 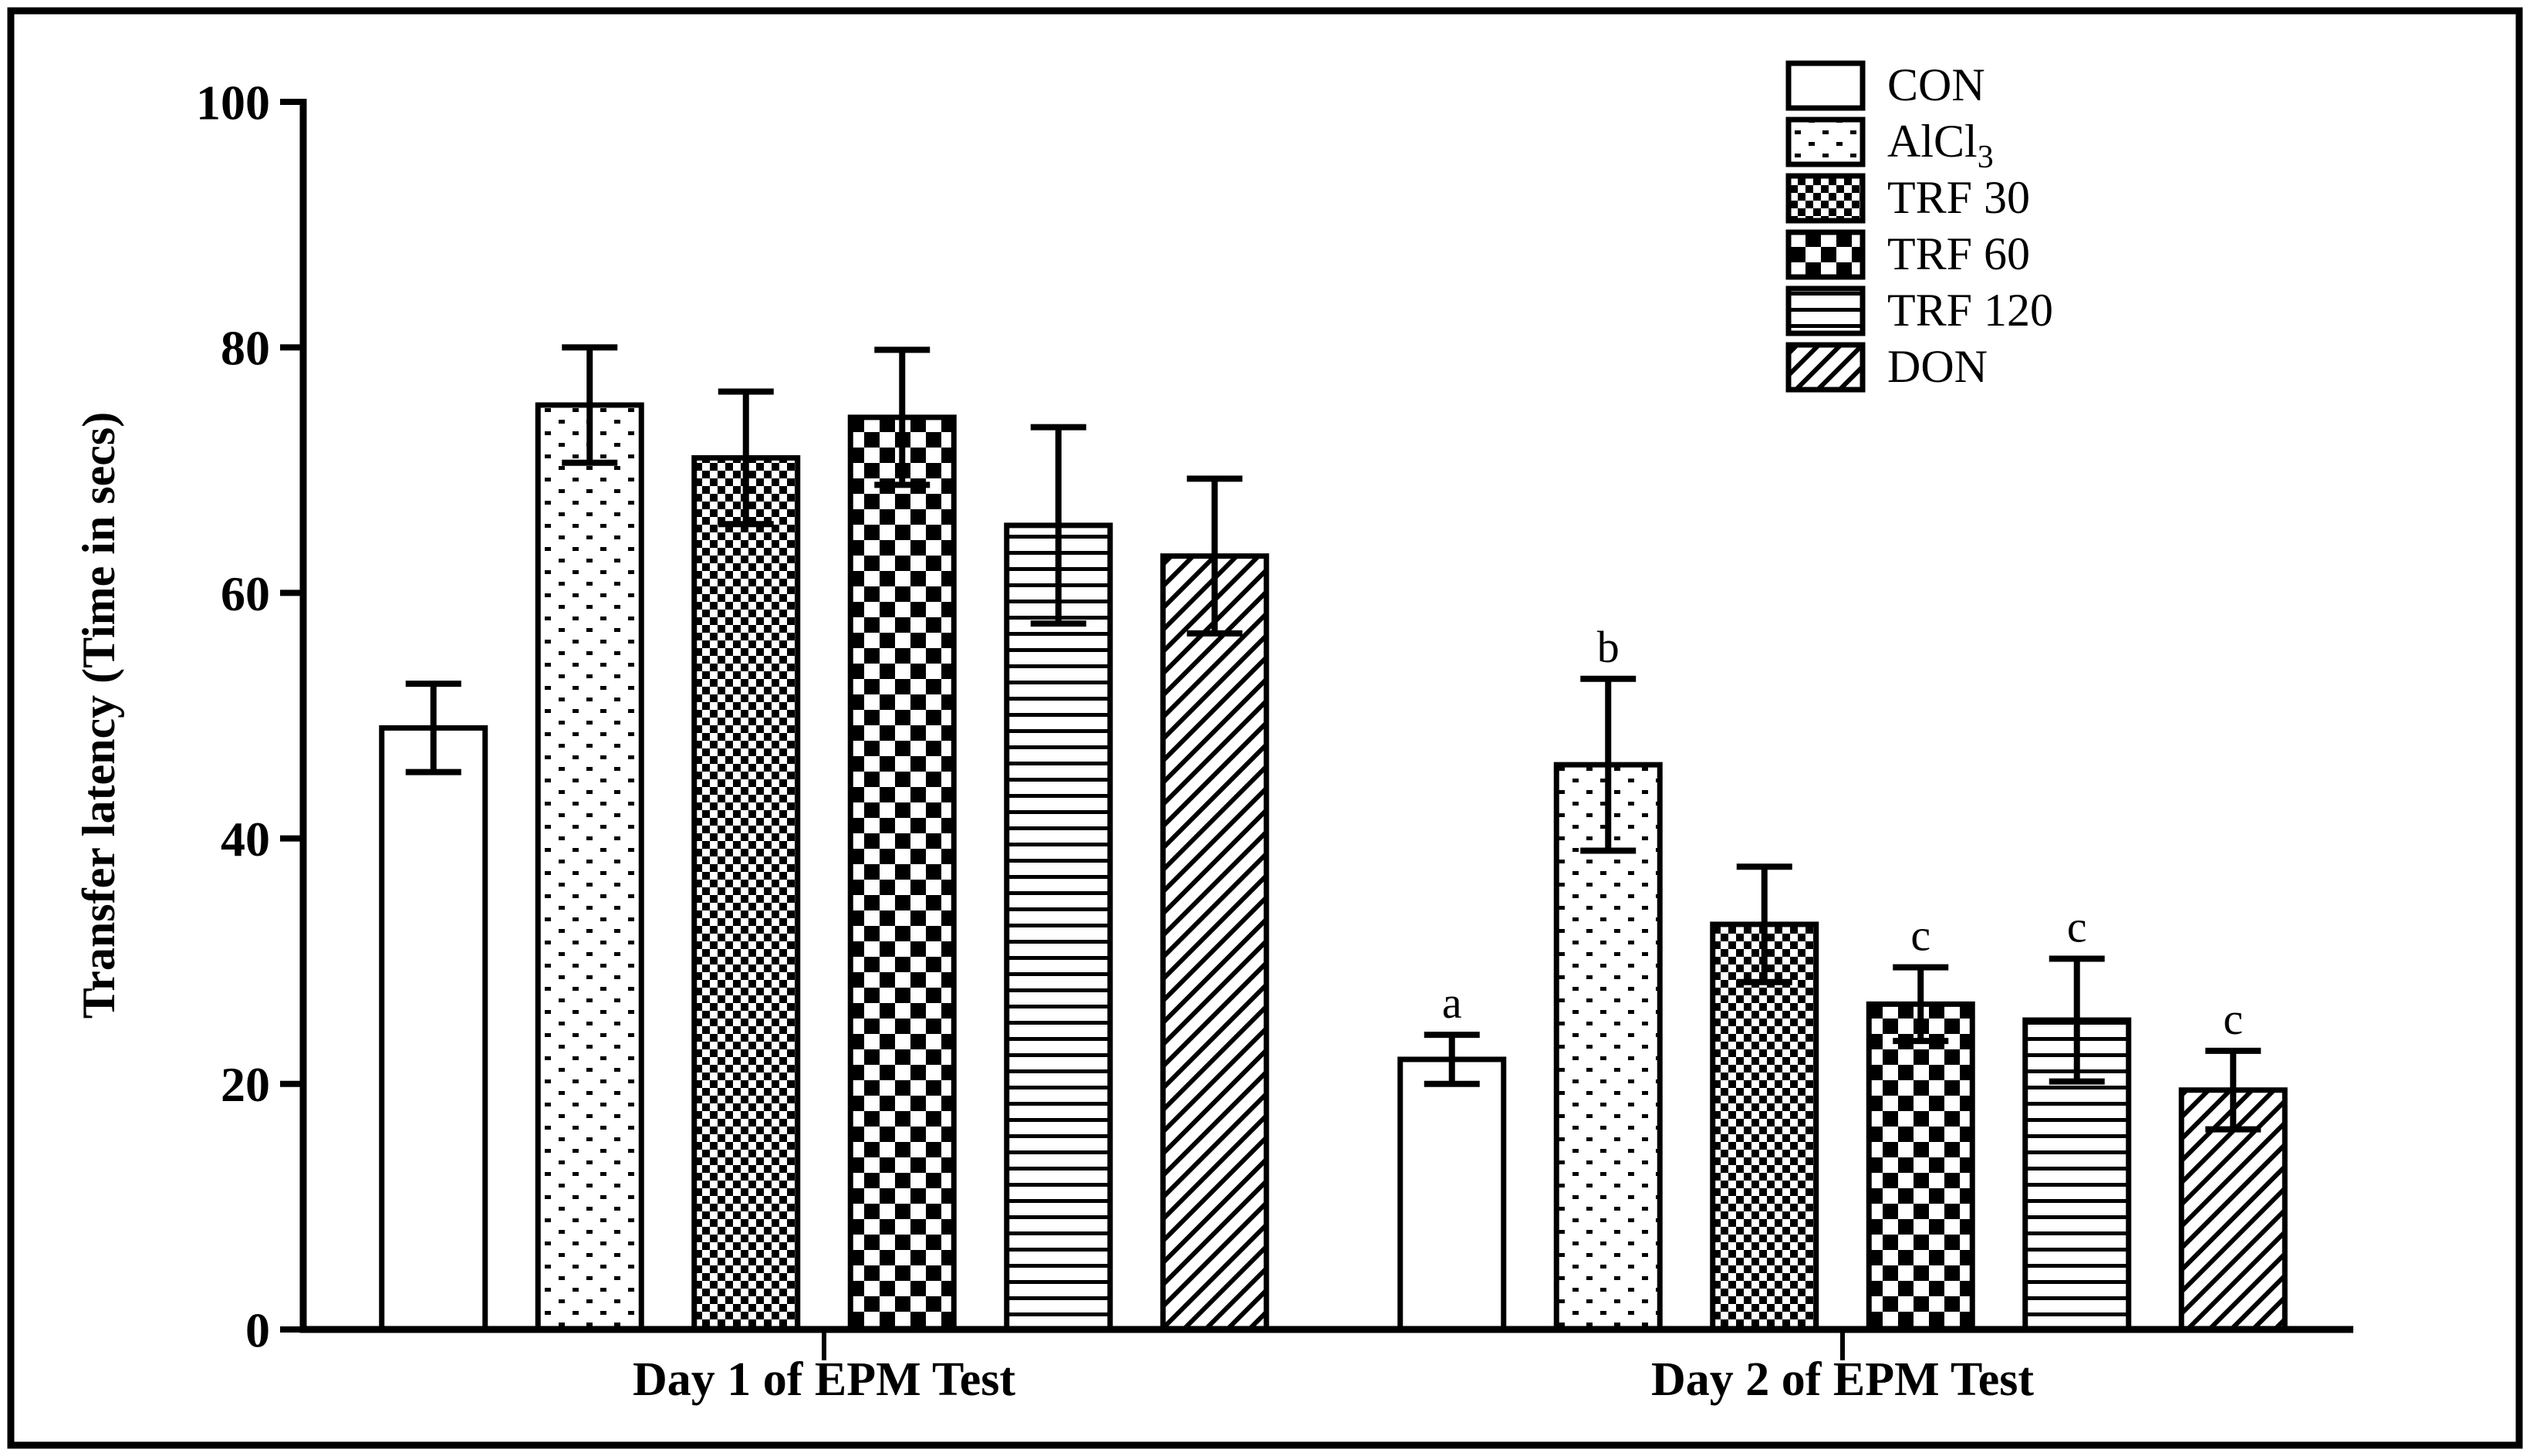 I want to click on legend-label-trf-60: TRF 60, so click(x=1958, y=254).